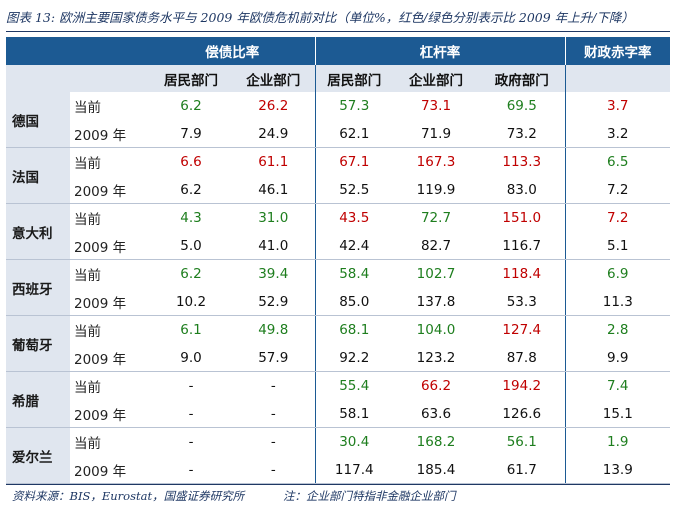 The width and height of the screenshot is (679, 528). I want to click on value-cell: 118.4, so click(522, 274).